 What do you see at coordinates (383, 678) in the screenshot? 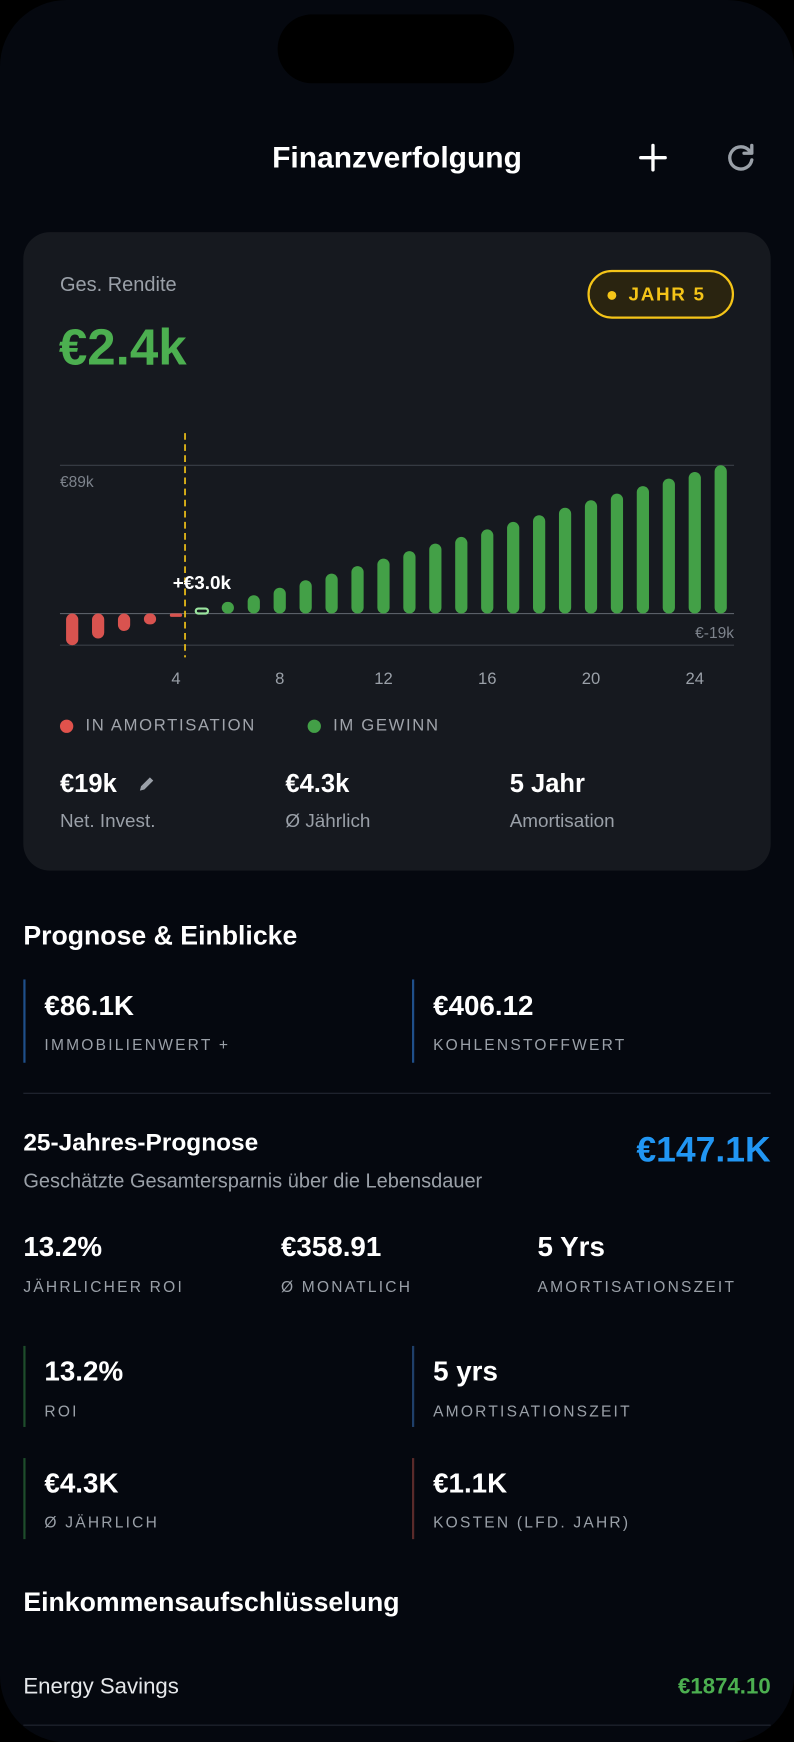
I see `x-tick-label: 12` at bounding box center [383, 678].